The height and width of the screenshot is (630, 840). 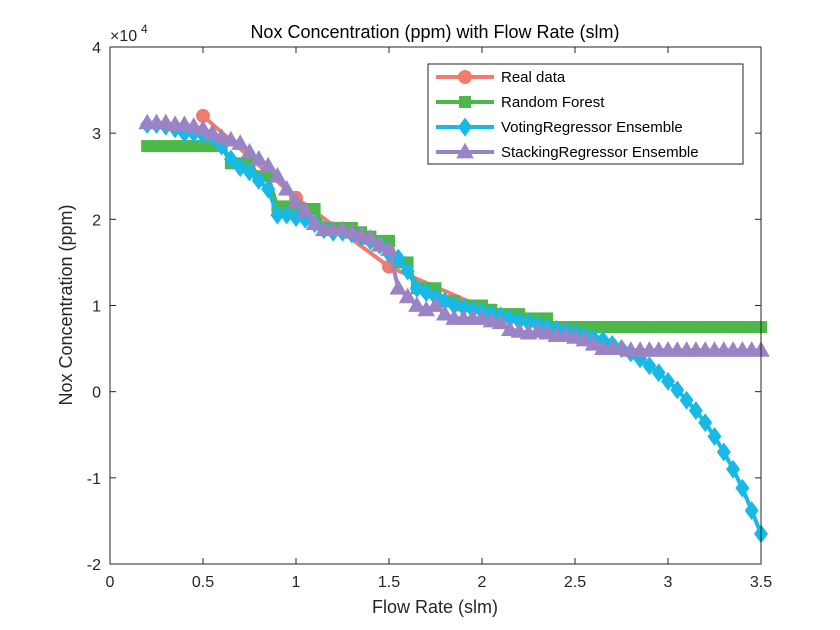 What do you see at coordinates (435, 607) in the screenshot?
I see `x-axis-label: Flow Rate (slm)` at bounding box center [435, 607].